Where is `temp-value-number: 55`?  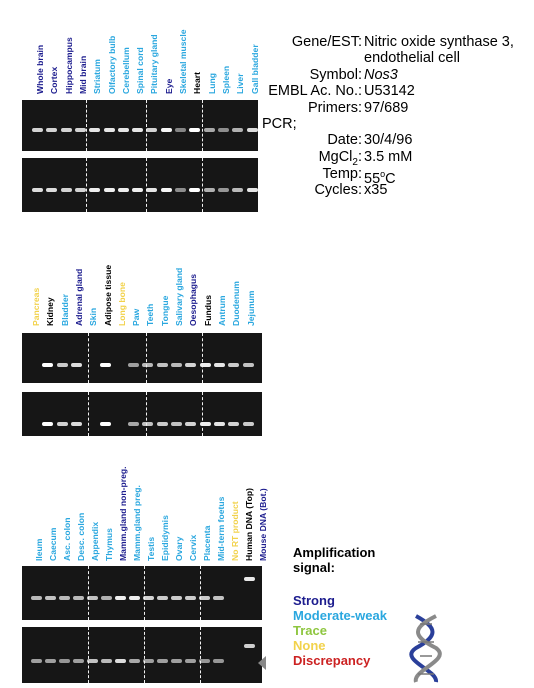
temp-value-number: 55 is located at coordinates (372, 178).